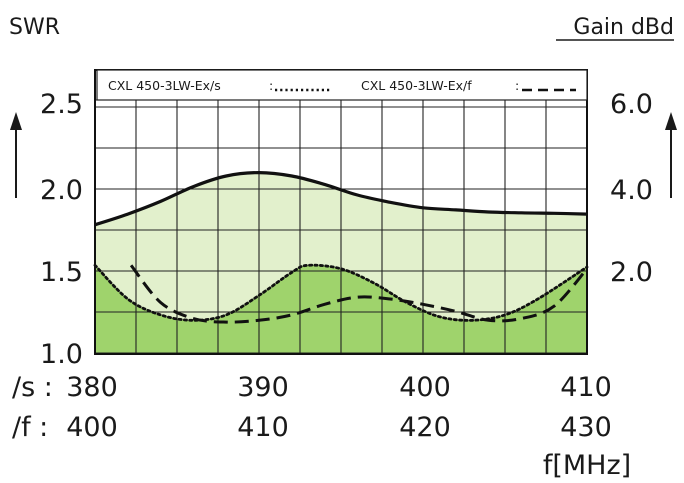 The height and width of the screenshot is (483, 684). Describe the element at coordinates (586, 427) in the screenshot. I see `x-tick-label-f: 430` at that location.